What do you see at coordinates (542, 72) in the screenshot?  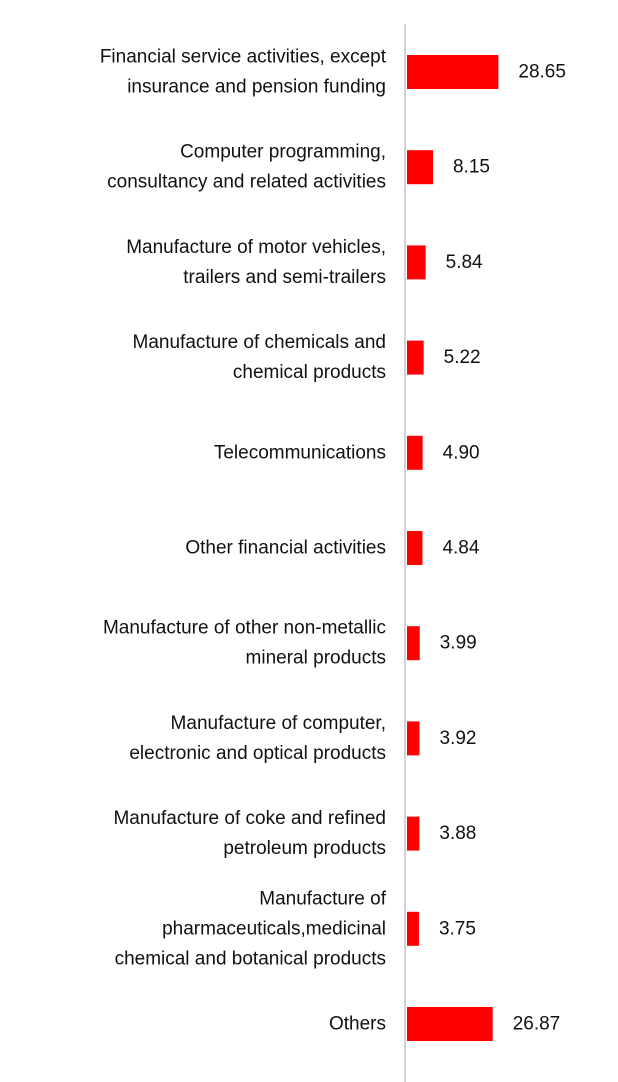 I see `value-label-1: 28.65` at bounding box center [542, 72].